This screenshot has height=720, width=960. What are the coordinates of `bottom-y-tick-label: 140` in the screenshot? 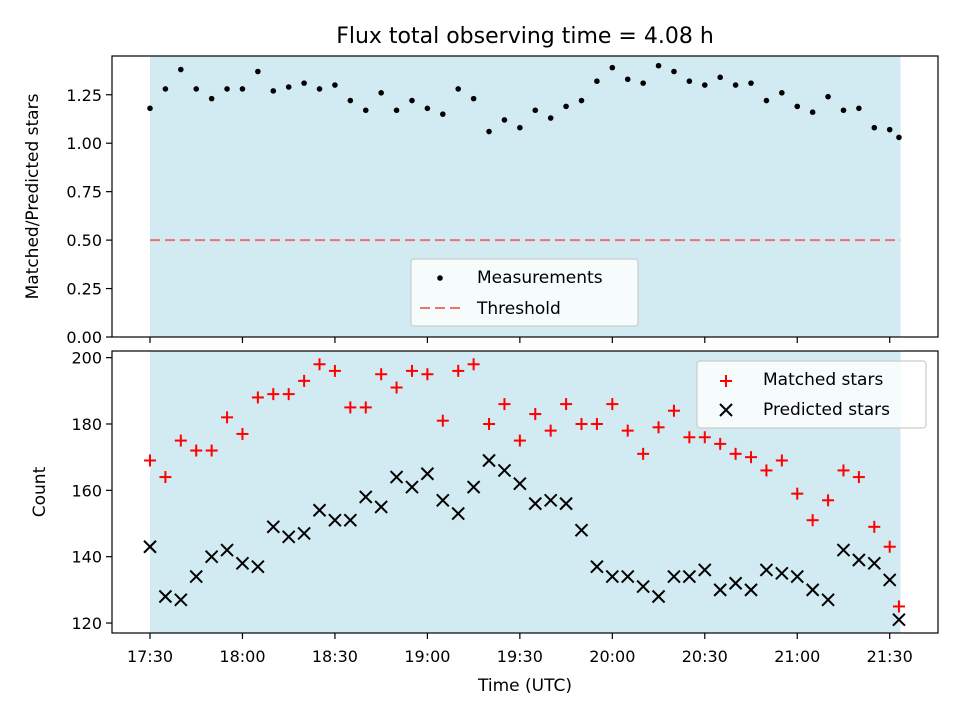 It's located at (86, 557).